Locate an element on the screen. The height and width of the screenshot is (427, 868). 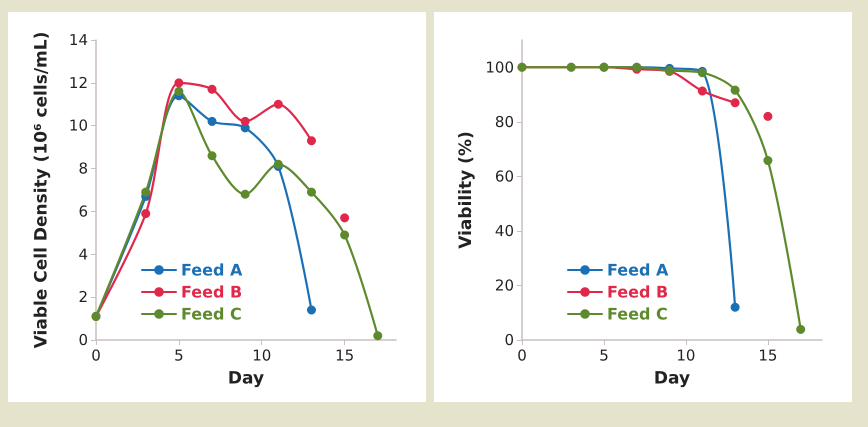
y-axis-title: Viable Cell Density (10⁶ cells/mL) is located at coordinates (42, 190).